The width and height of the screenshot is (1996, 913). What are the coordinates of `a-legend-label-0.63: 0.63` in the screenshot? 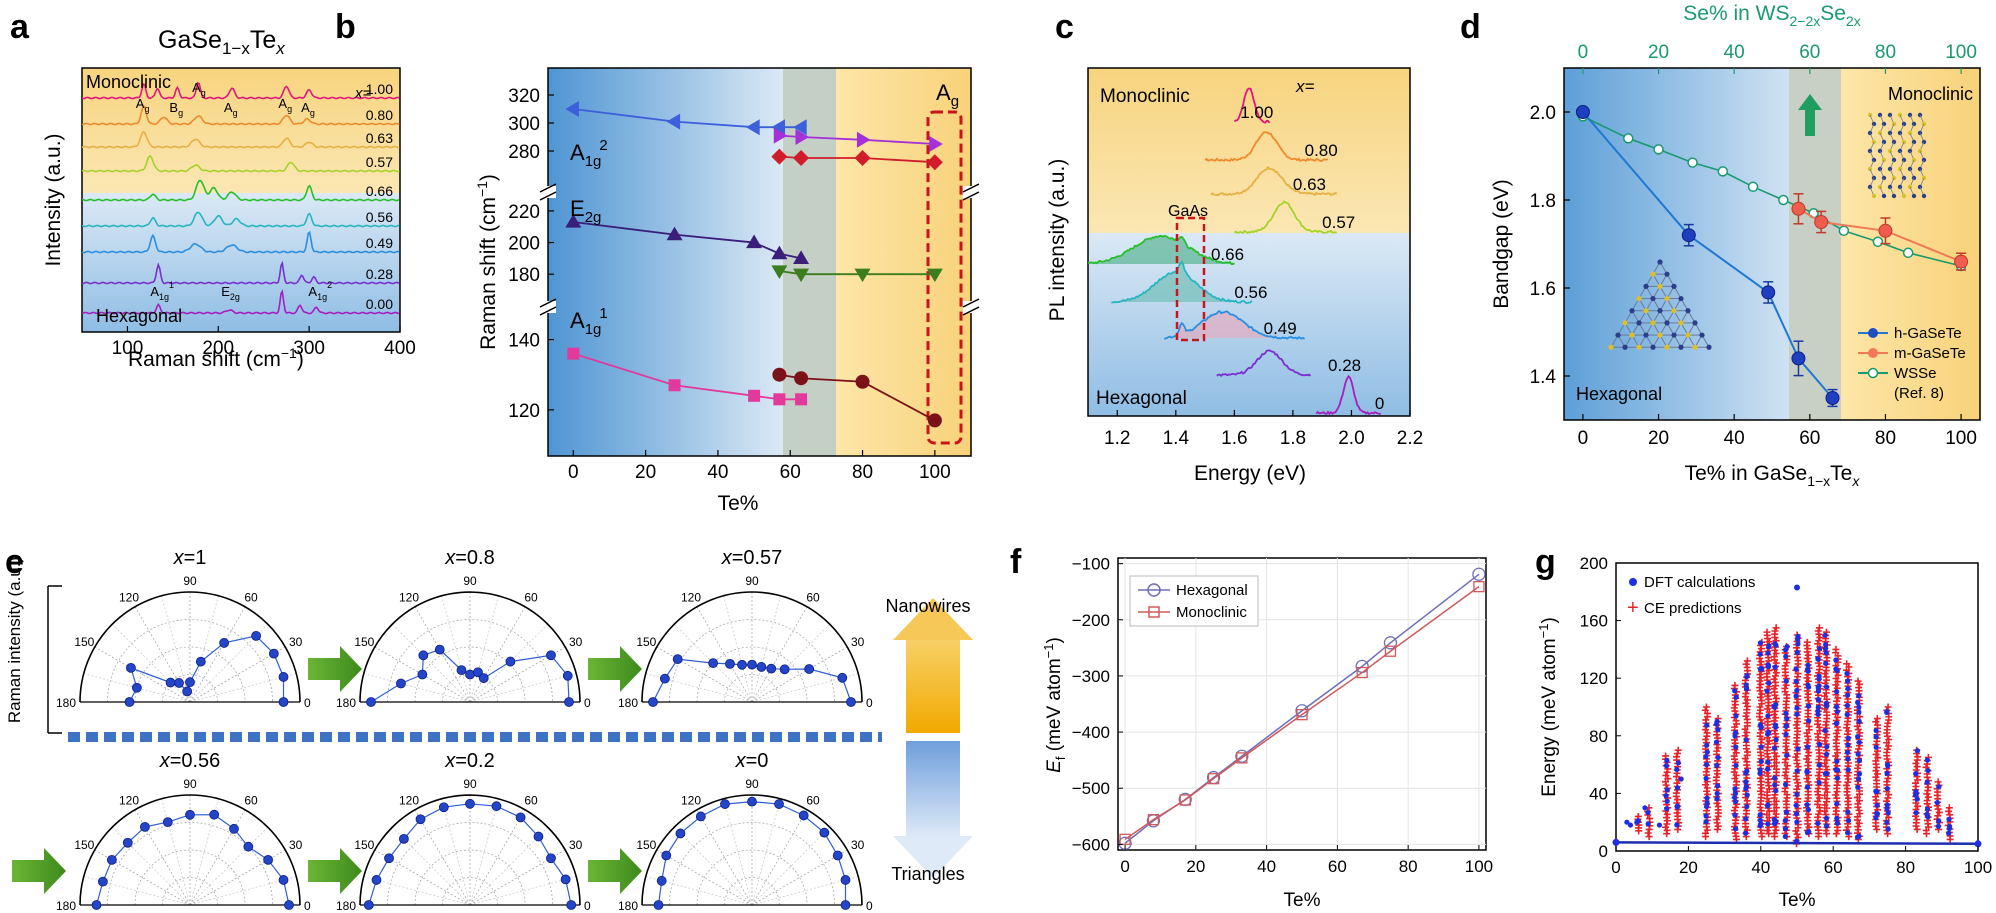 It's located at (379, 138).